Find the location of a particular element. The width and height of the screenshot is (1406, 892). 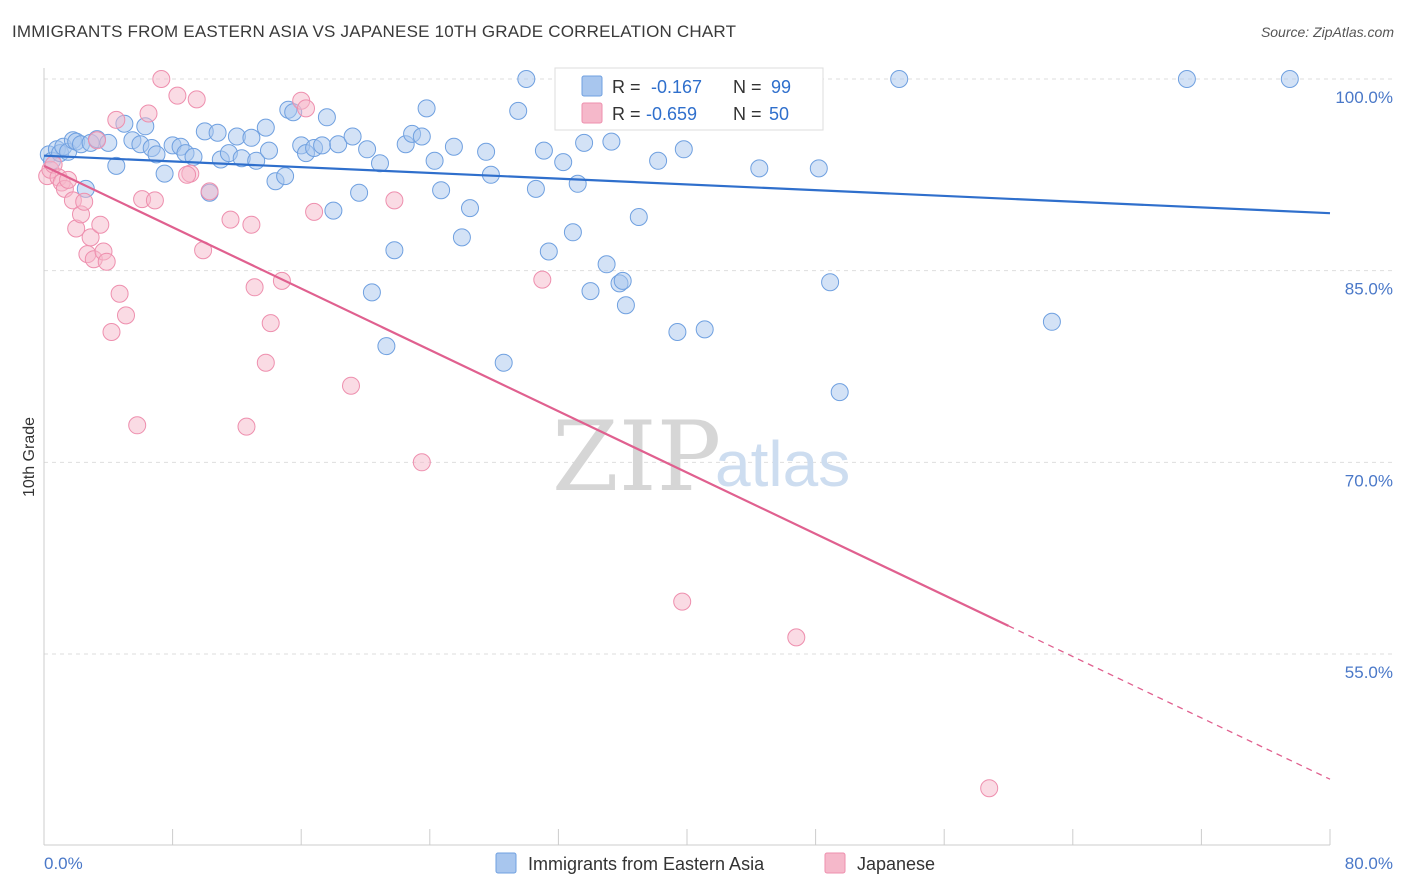

watermark: ZIP atlas is located at coordinates (701, 457).